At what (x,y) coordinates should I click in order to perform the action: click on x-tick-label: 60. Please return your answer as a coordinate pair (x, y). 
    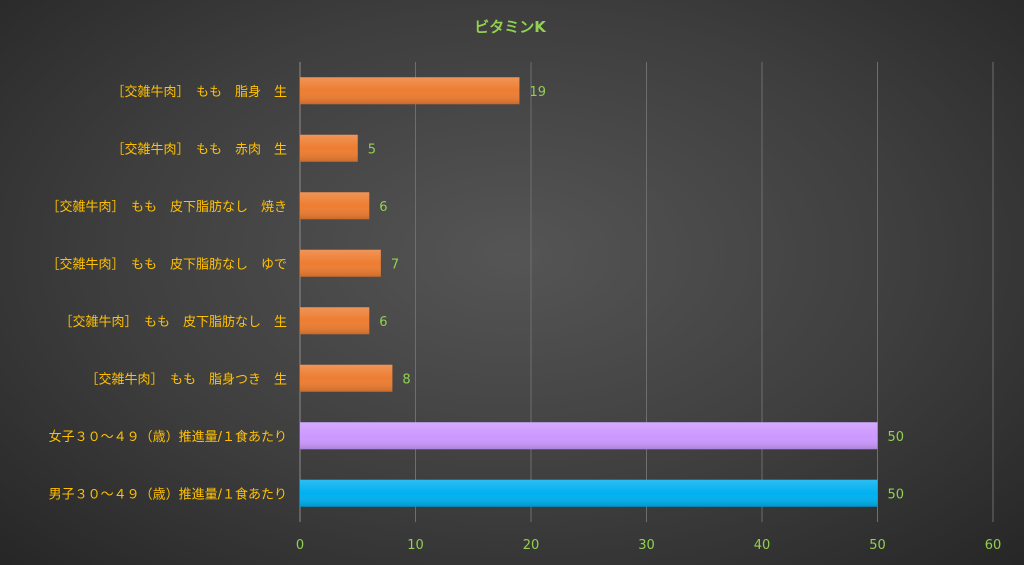
    Looking at the image, I should click on (993, 545).